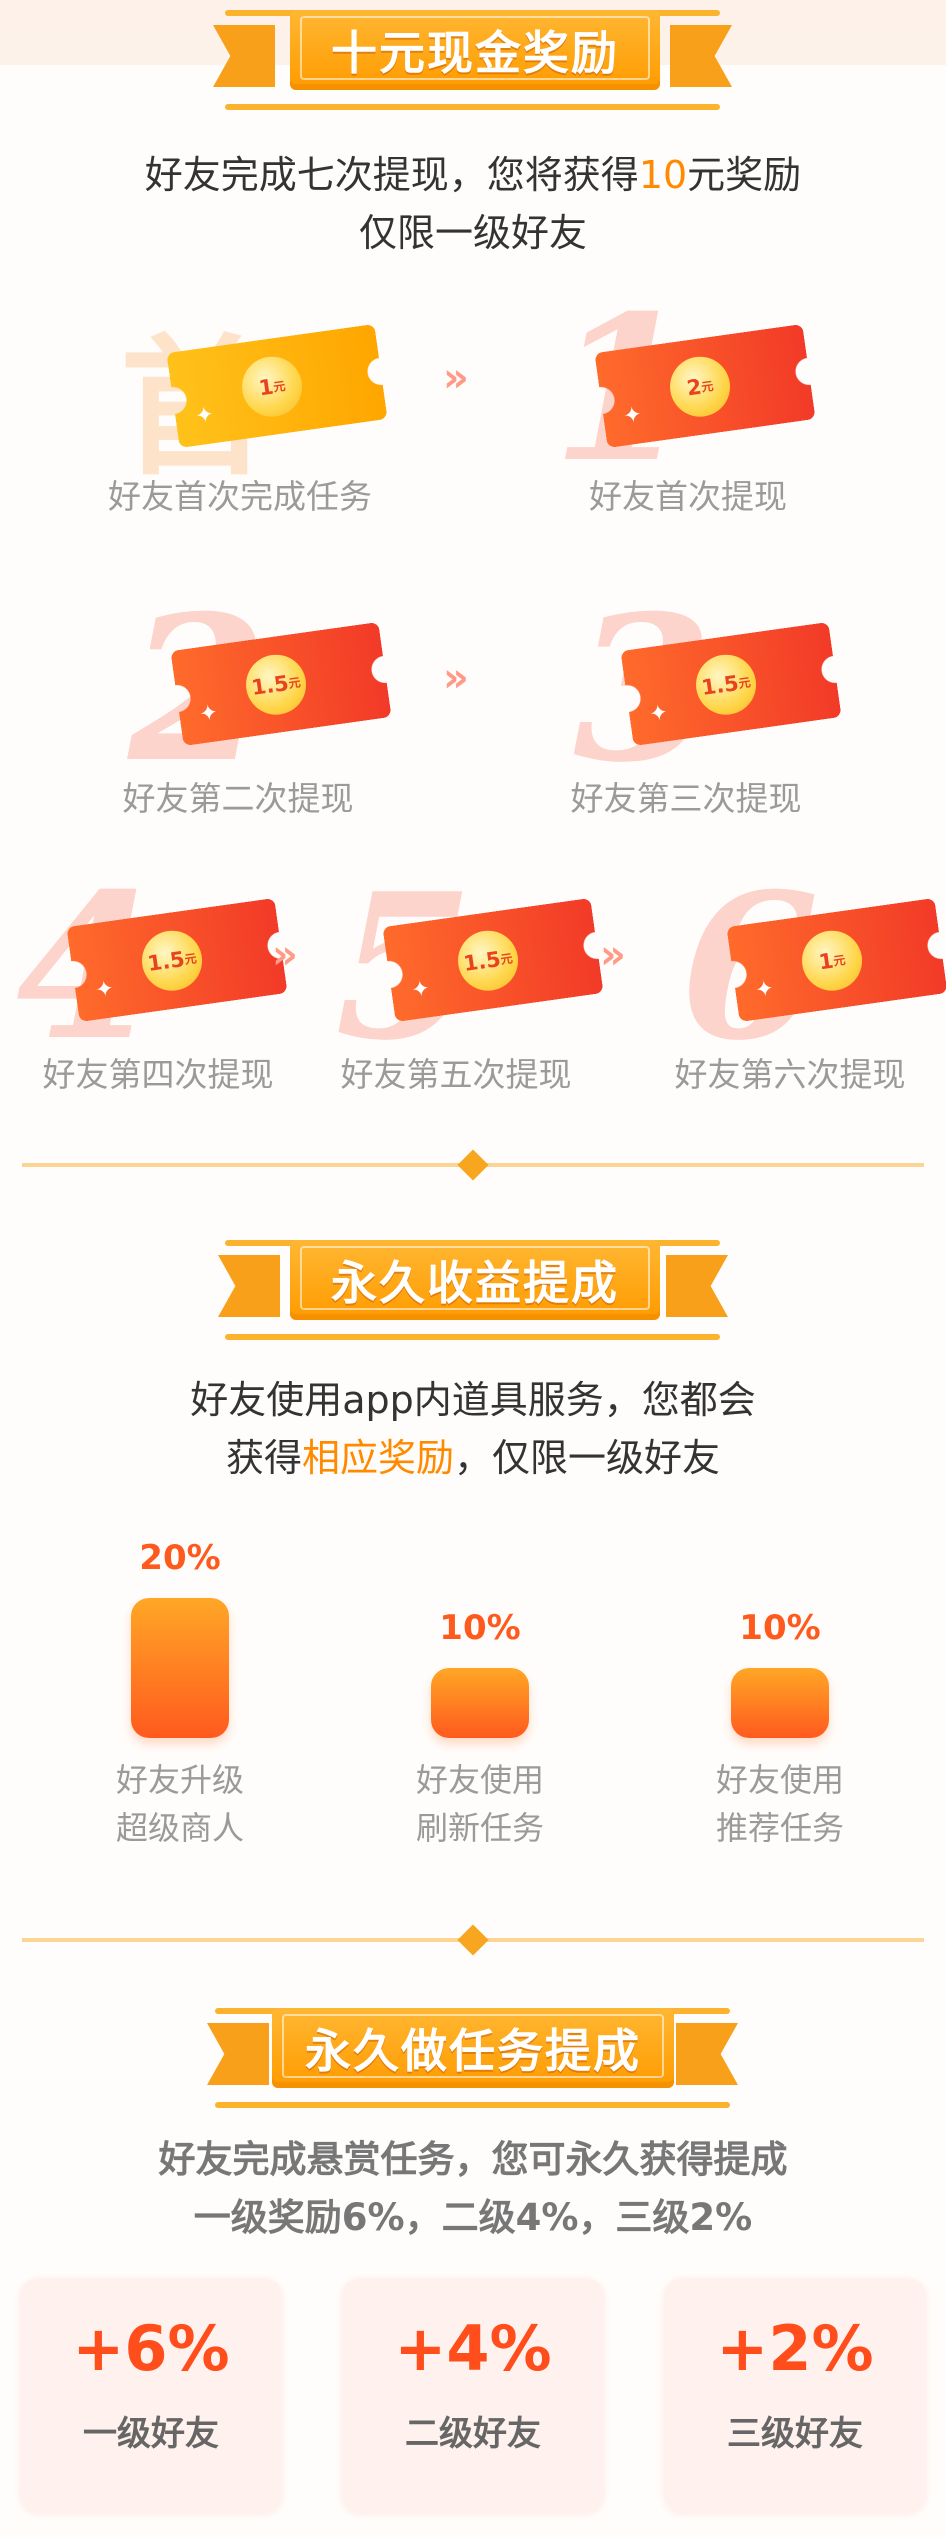  Describe the element at coordinates (473, 2395) in the screenshot. I see `commission-tile-level-2: +4% 二级好友` at that location.